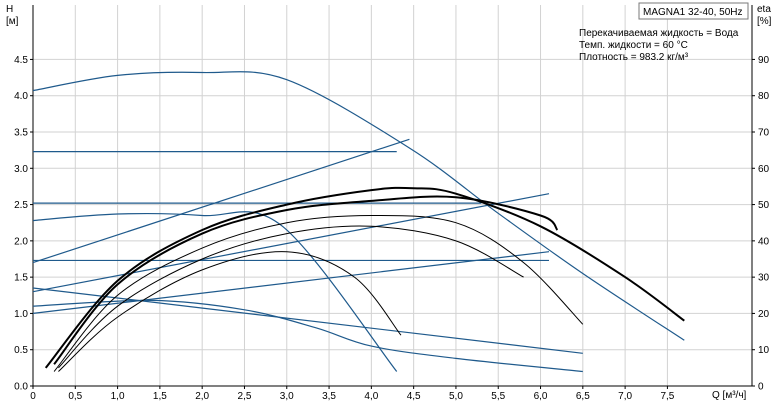  Describe the element at coordinates (21, 205) in the screenshot. I see `y-left-tick-label: 2.5` at that location.